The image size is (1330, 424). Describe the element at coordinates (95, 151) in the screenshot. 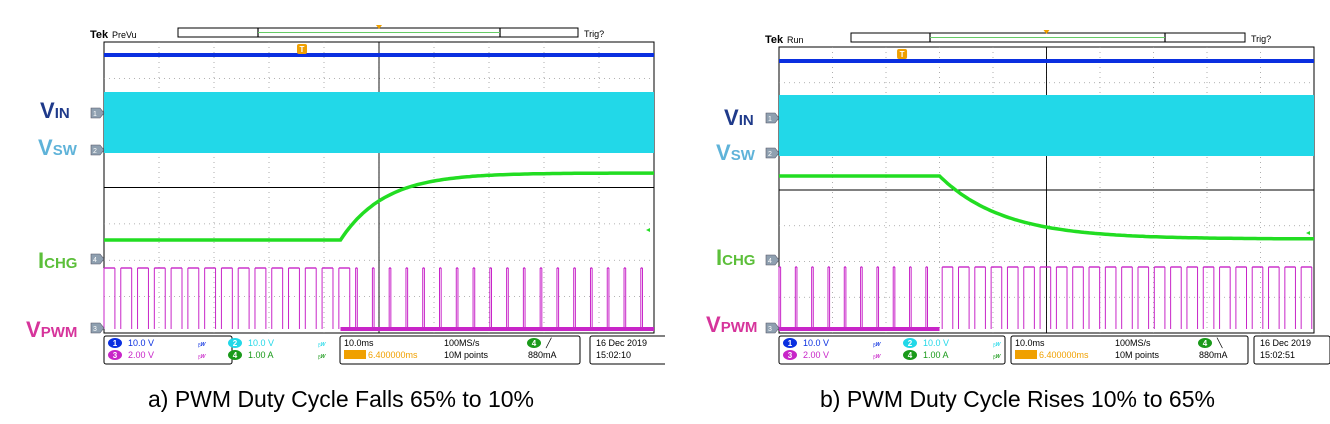

I see `channel-marker-num: 2` at that location.